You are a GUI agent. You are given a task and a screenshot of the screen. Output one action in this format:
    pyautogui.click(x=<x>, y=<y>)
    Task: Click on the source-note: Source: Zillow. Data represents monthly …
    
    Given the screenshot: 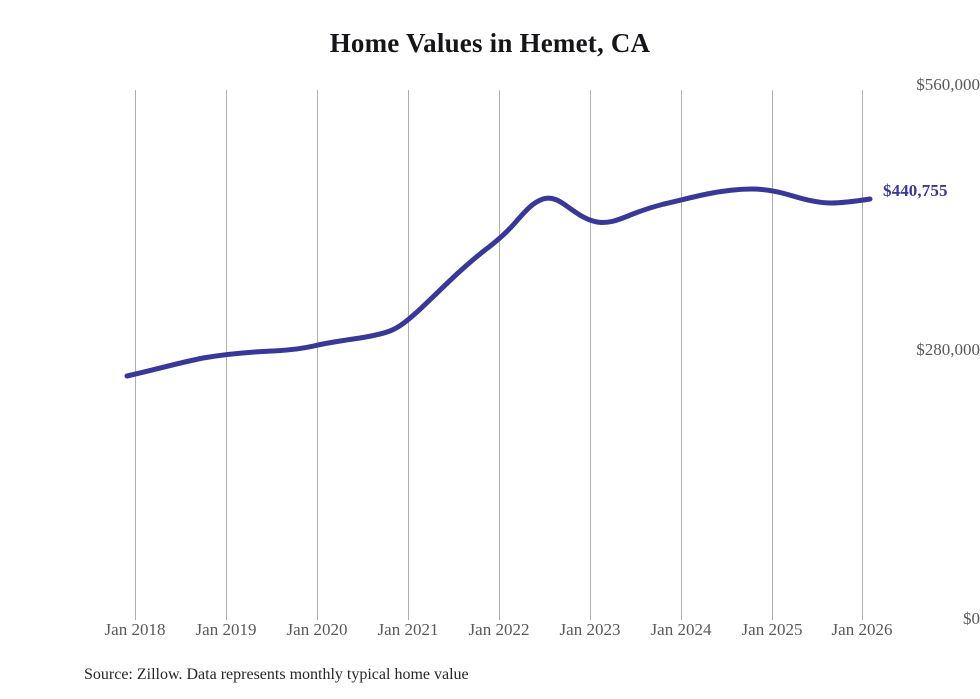 What is the action you would take?
    pyautogui.click(x=276, y=674)
    